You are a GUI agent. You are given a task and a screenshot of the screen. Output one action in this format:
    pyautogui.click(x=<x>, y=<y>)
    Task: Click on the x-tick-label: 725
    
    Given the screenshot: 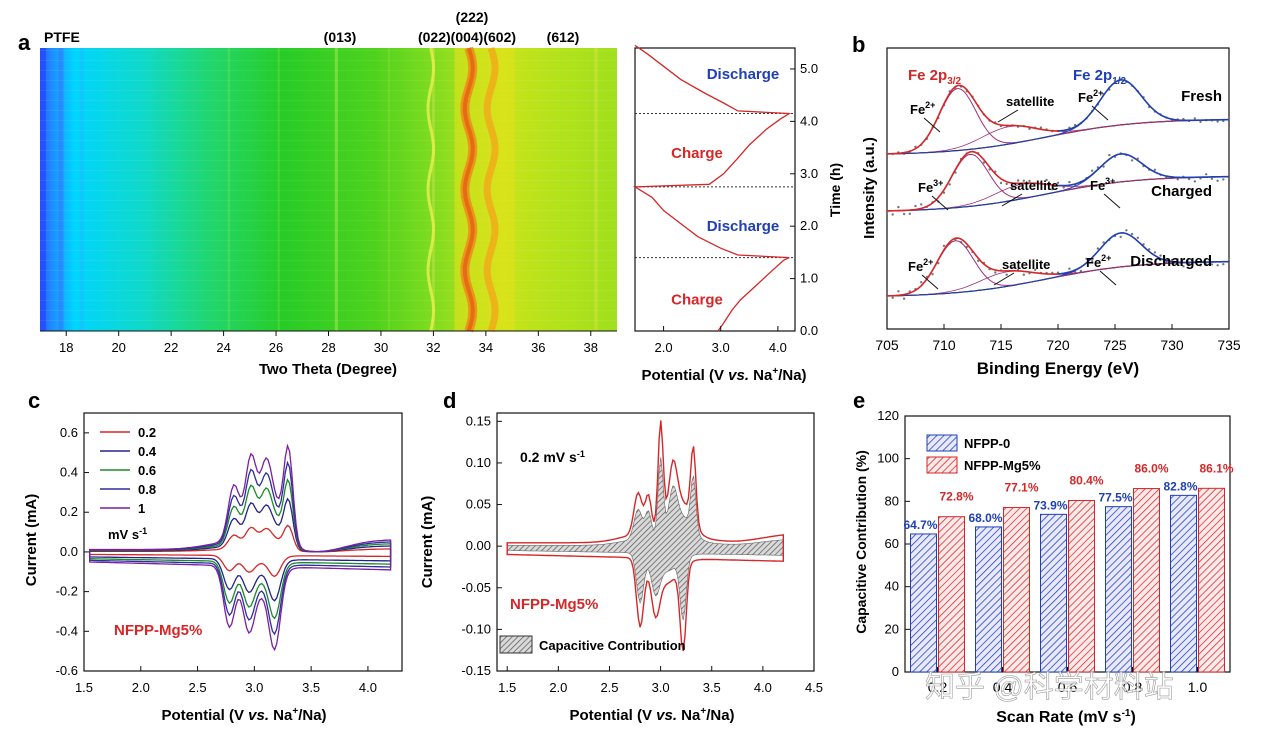 What is the action you would take?
    pyautogui.click(x=1115, y=345)
    